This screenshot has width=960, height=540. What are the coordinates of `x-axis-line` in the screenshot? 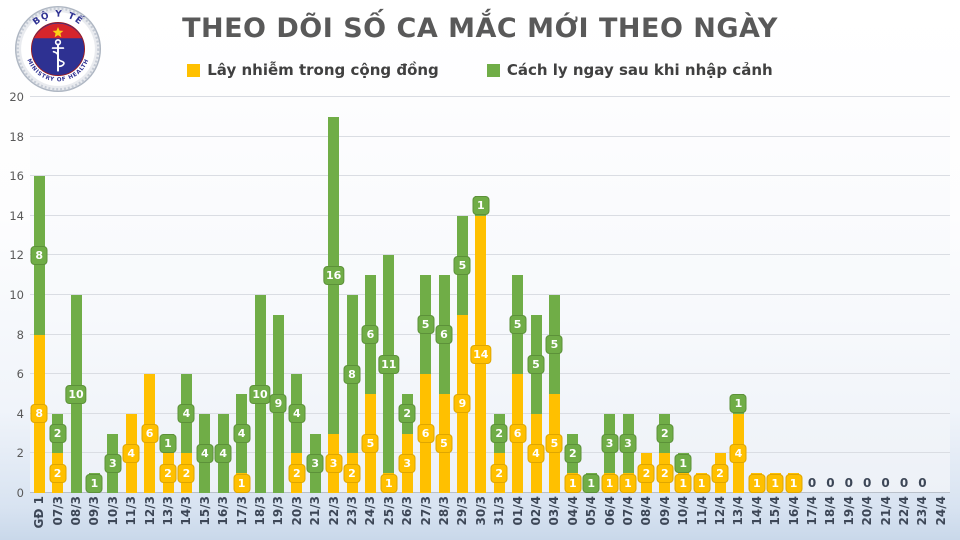 It's located at (490, 492).